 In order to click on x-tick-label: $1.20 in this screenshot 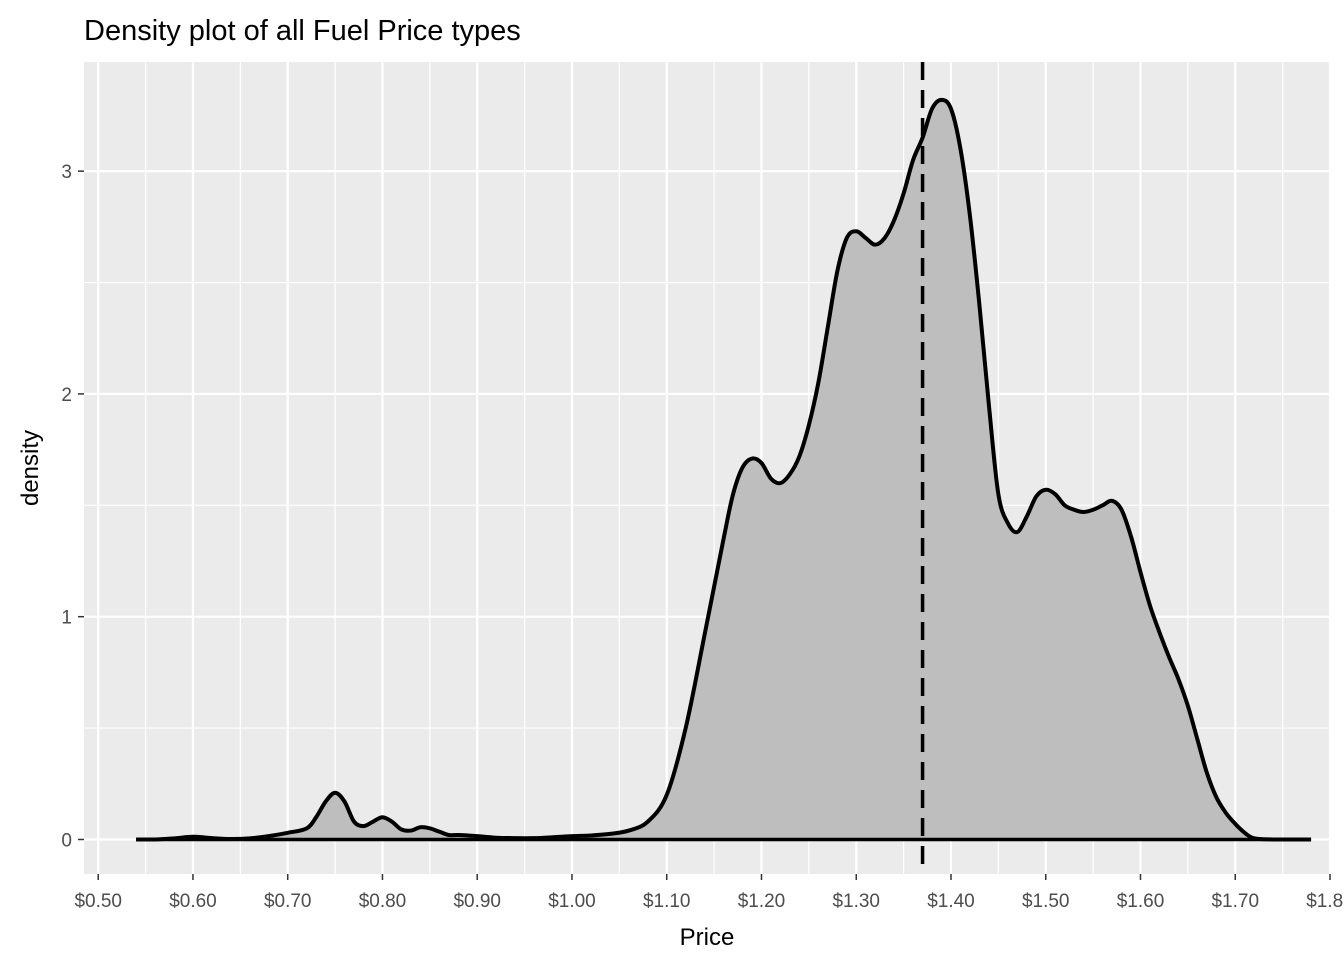, I will do `click(762, 901)`.